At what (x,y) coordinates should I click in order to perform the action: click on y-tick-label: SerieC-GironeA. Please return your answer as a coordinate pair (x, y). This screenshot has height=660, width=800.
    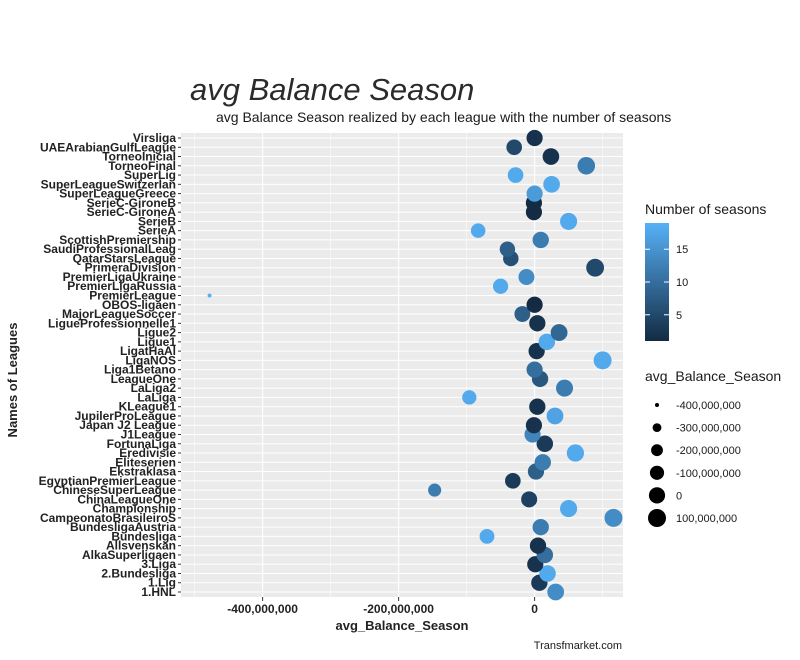
    Looking at the image, I should click on (132, 212).